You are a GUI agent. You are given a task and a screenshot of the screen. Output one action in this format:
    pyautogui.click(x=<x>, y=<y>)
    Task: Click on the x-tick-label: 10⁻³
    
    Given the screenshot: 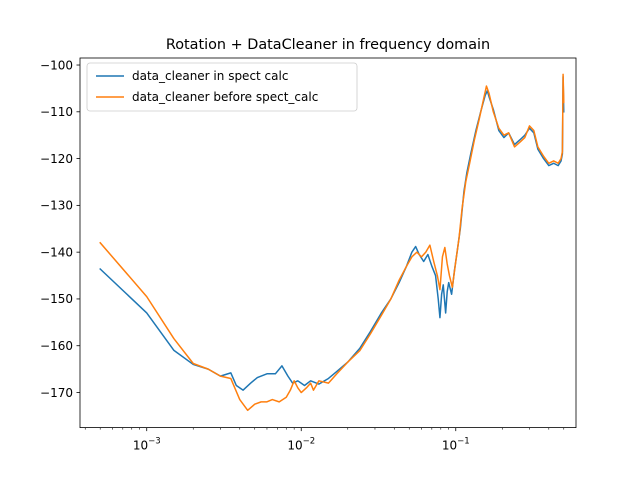 What is the action you would take?
    pyautogui.click(x=147, y=445)
    